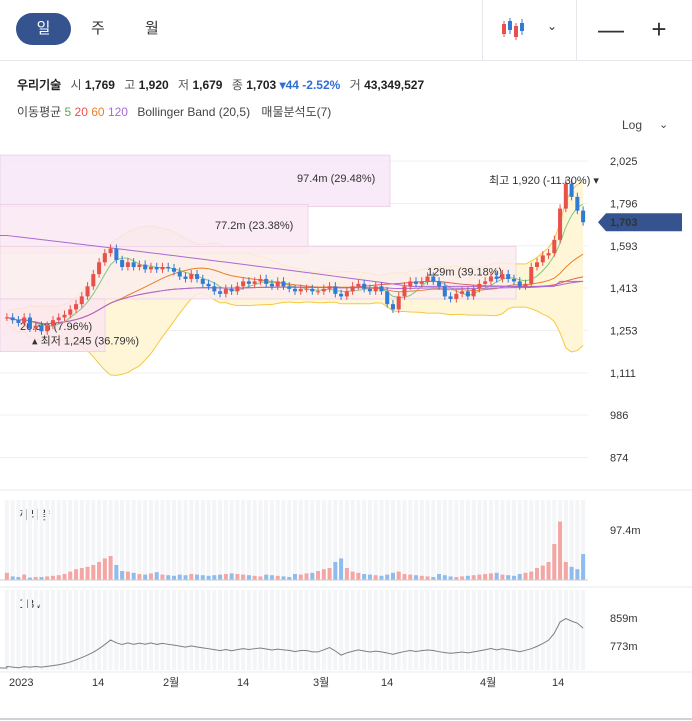  I want to click on volume-profile-label: 매물분석도(7), so click(296, 112).